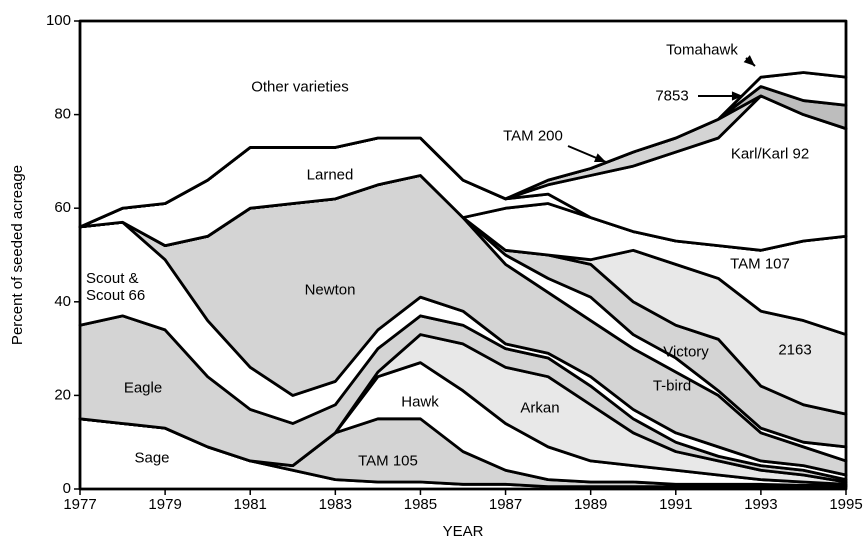 Image resolution: width=866 pixels, height=542 pixels. Describe the element at coordinates (62, 301) in the screenshot. I see `y-tick-label: 40` at that location.